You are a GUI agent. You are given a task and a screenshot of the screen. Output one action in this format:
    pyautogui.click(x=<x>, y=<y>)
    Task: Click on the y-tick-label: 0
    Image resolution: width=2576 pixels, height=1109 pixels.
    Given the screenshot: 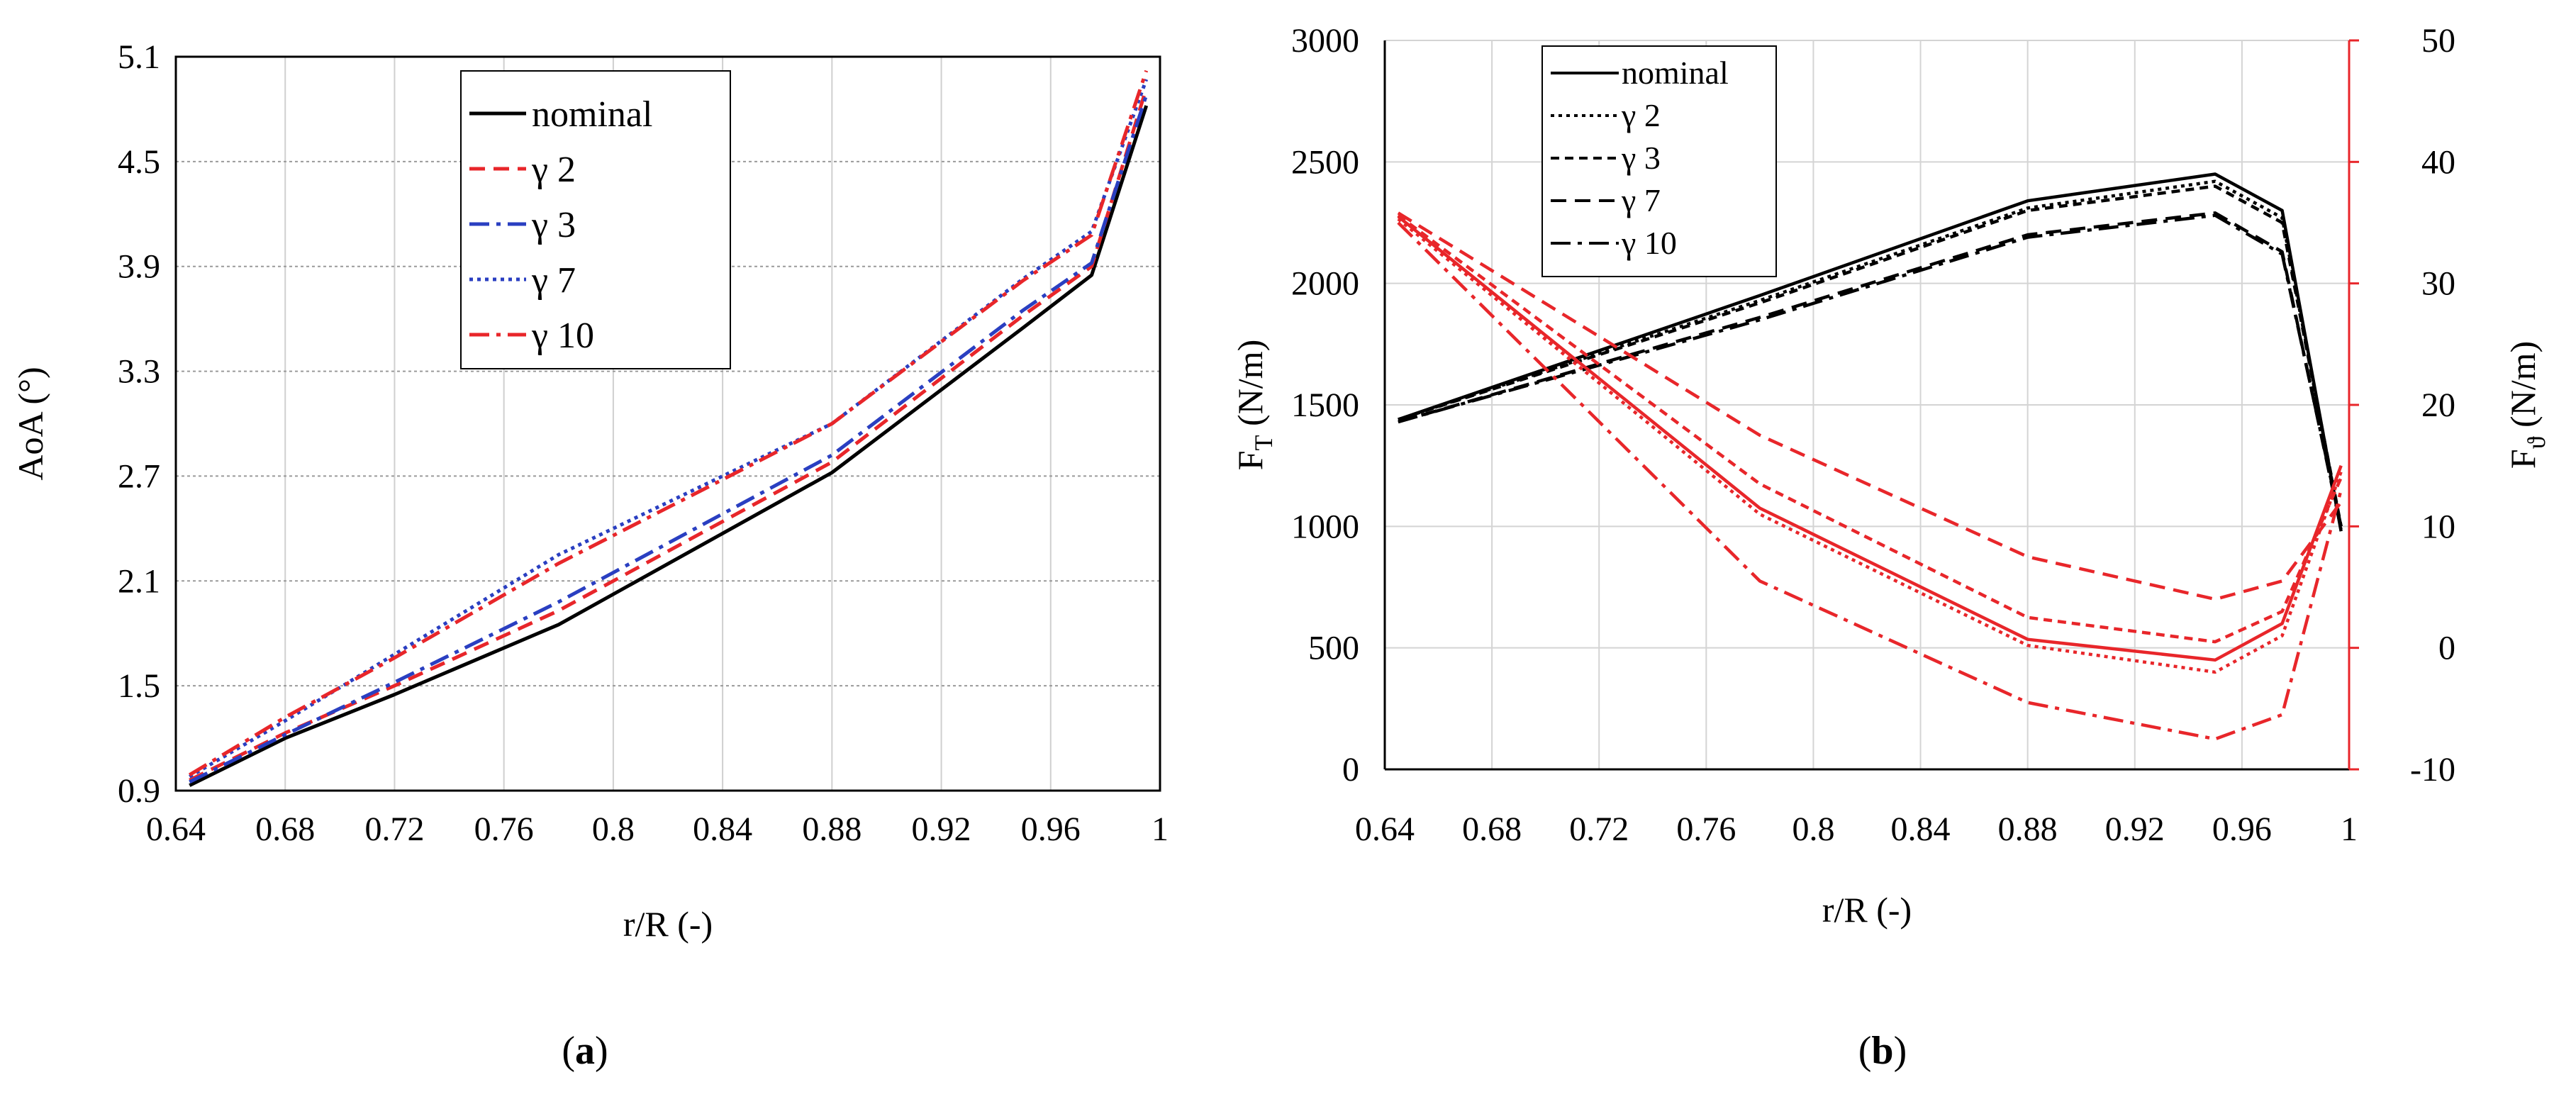 What is the action you would take?
    pyautogui.click(x=1350, y=769)
    